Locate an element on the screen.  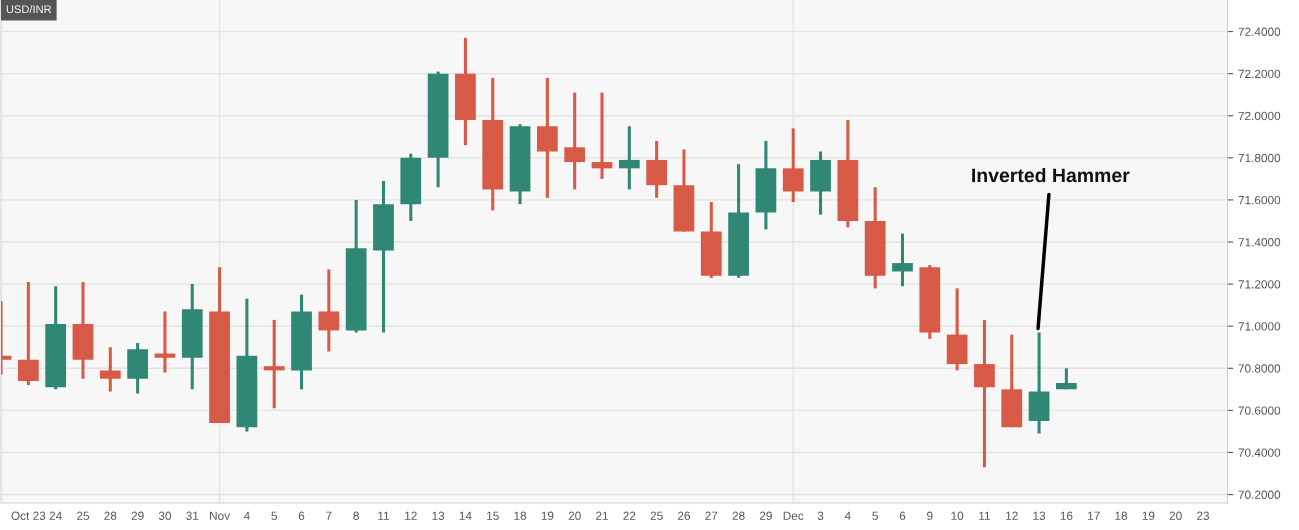
x-tick-label: 30 is located at coordinates (165, 515).